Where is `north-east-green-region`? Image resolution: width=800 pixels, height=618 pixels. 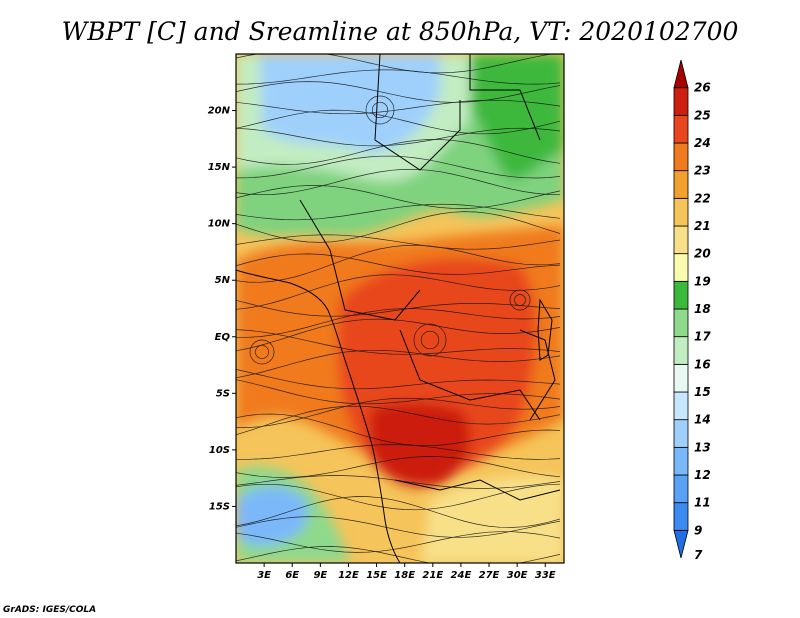 north-east-green-region is located at coordinates (517, 117).